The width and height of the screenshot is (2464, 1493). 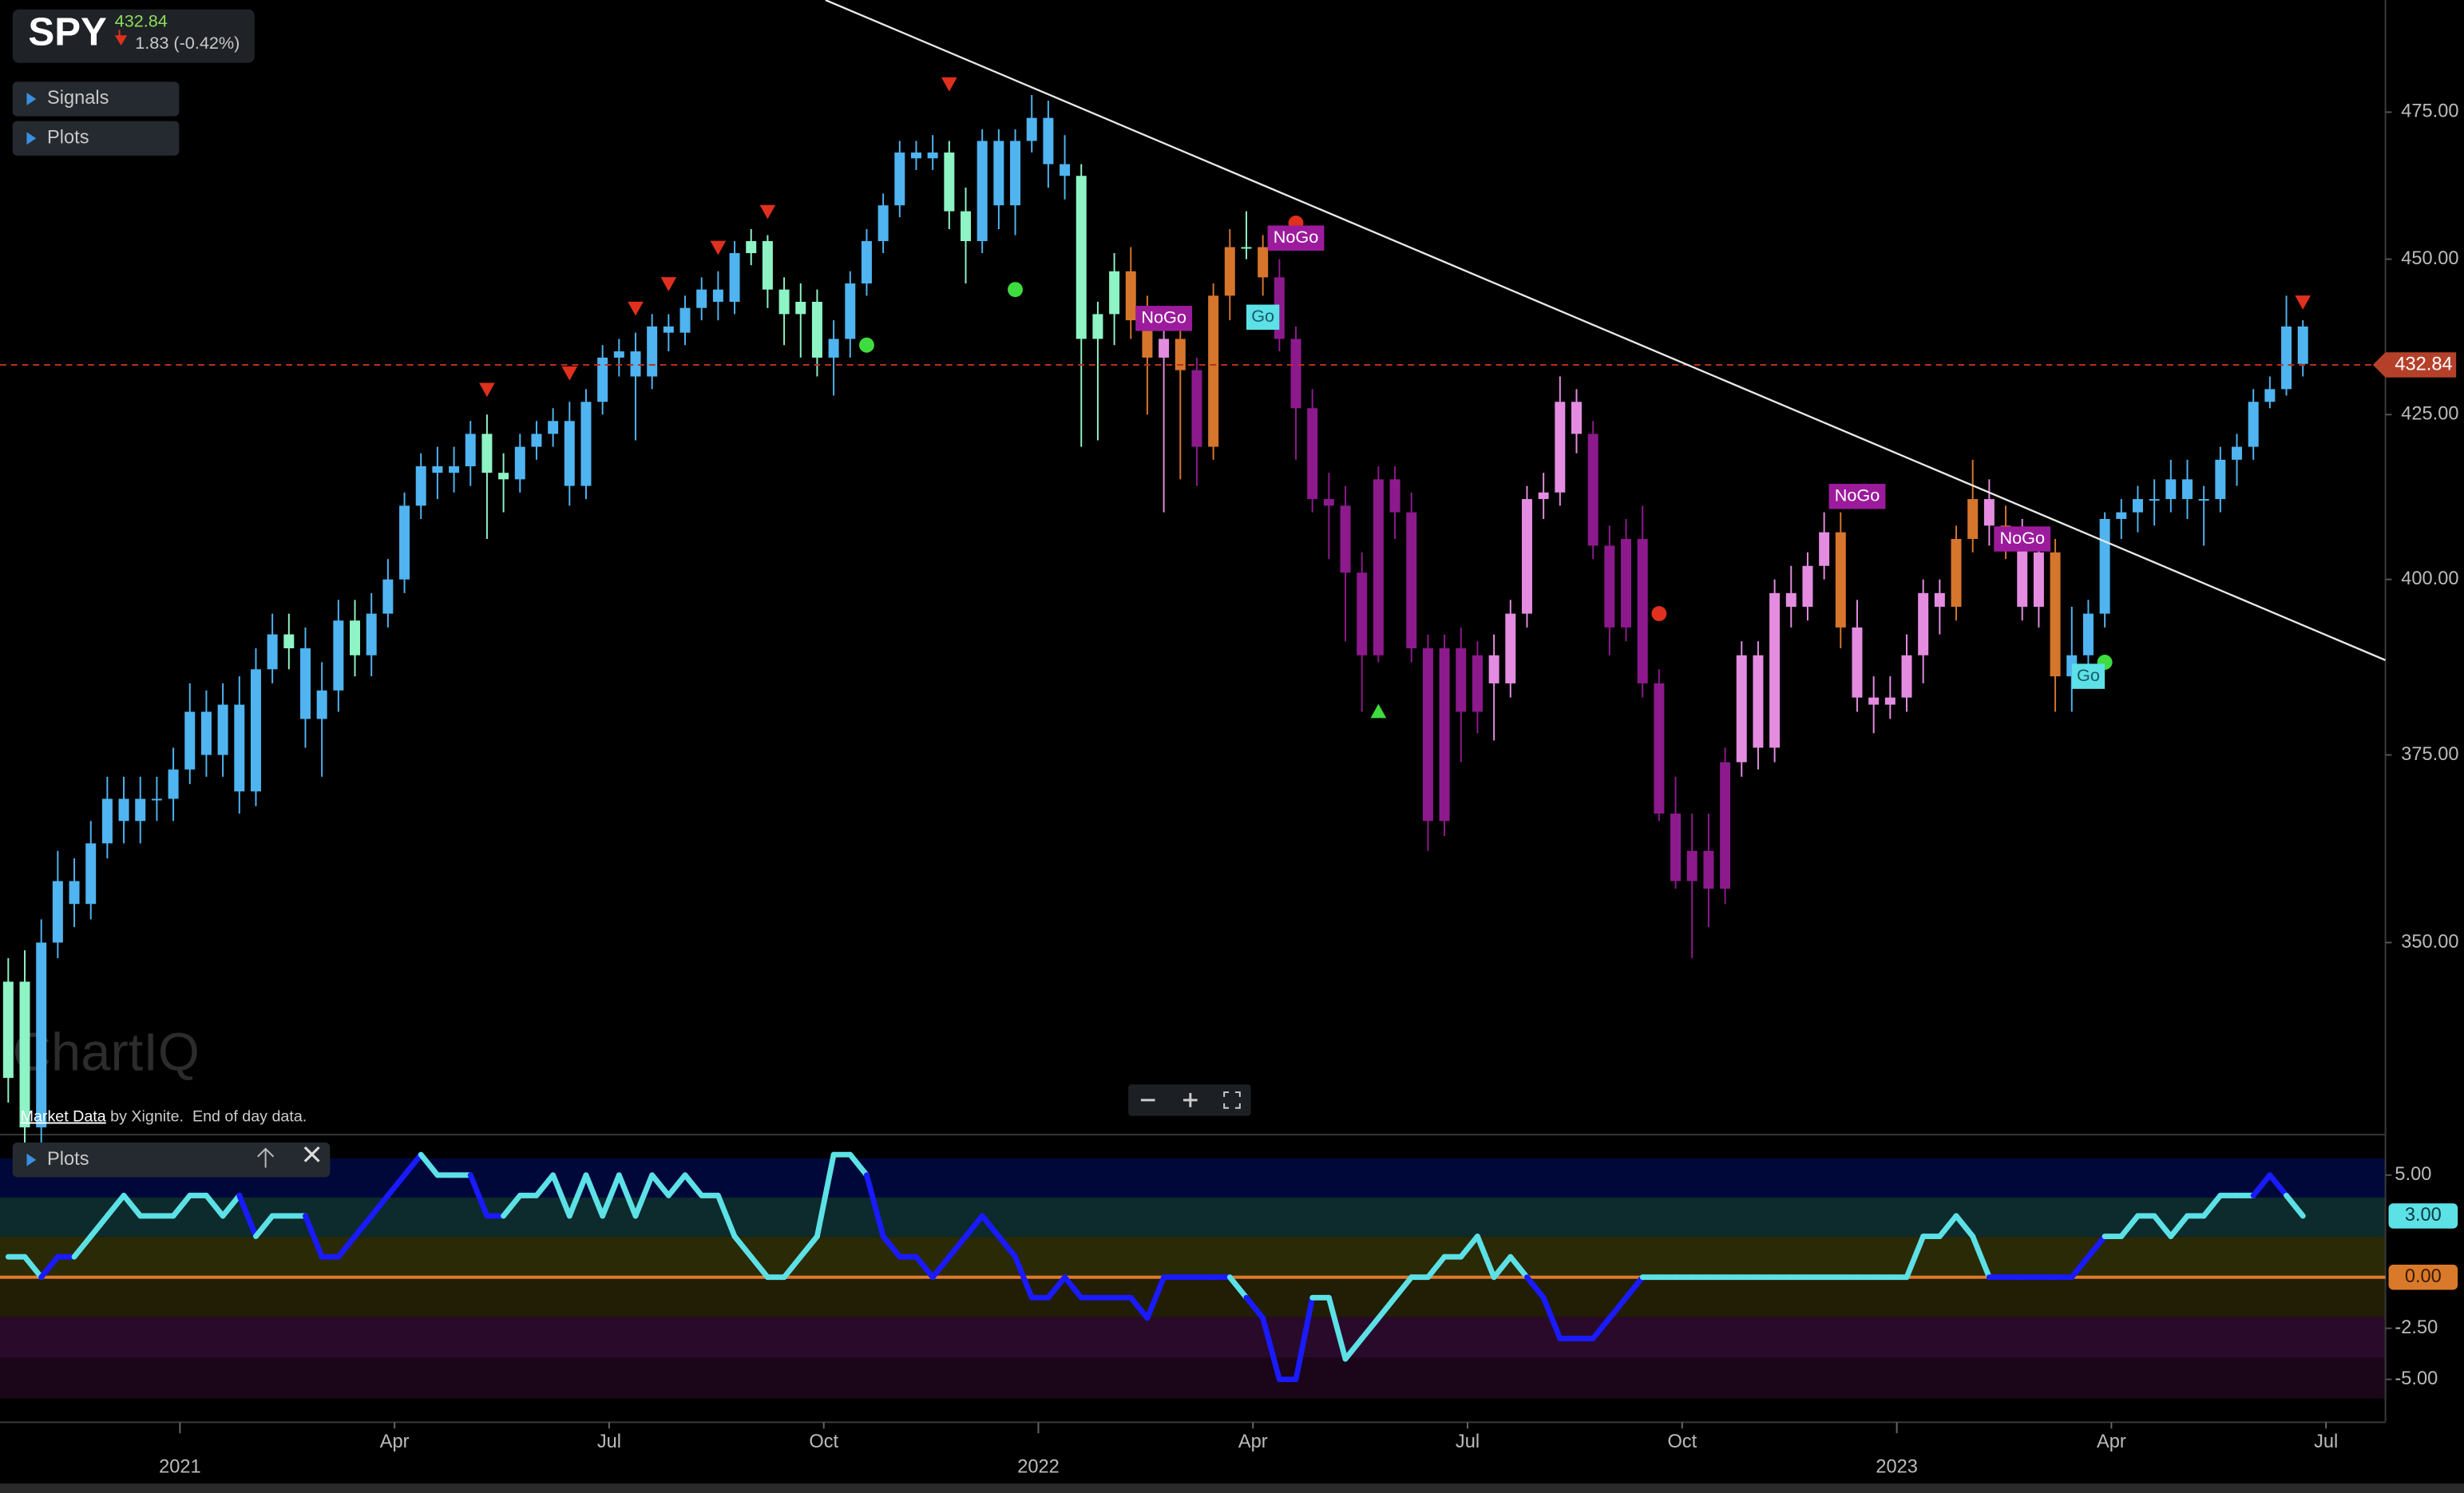 I want to click on symbol-box: SPY 432.84 1.83 (-0.42%), so click(x=133, y=36).